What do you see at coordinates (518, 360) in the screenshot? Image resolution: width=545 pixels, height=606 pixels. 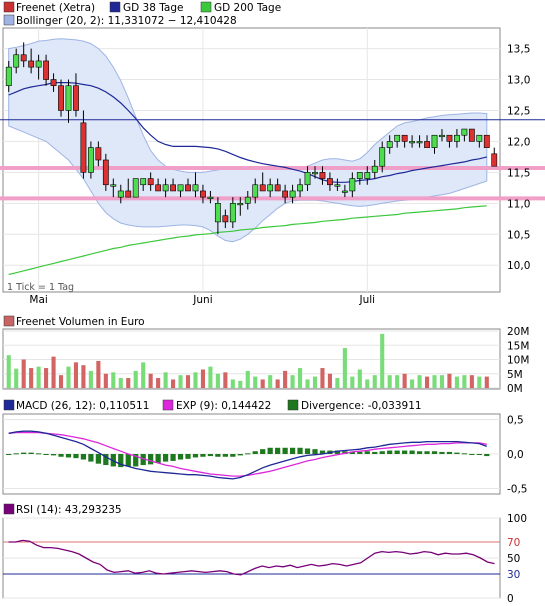 I see `volume-y-axis: 0M 5M 10M 15M 20M` at bounding box center [518, 360].